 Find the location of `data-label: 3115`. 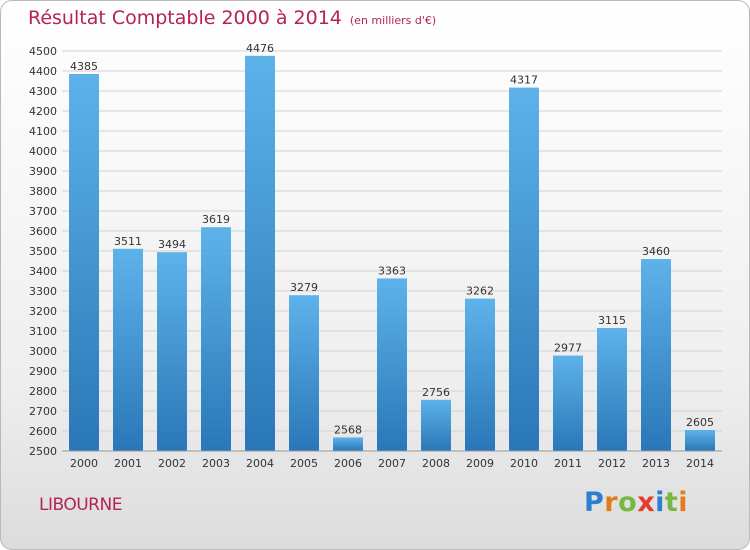

data-label: 3115 is located at coordinates (612, 320).